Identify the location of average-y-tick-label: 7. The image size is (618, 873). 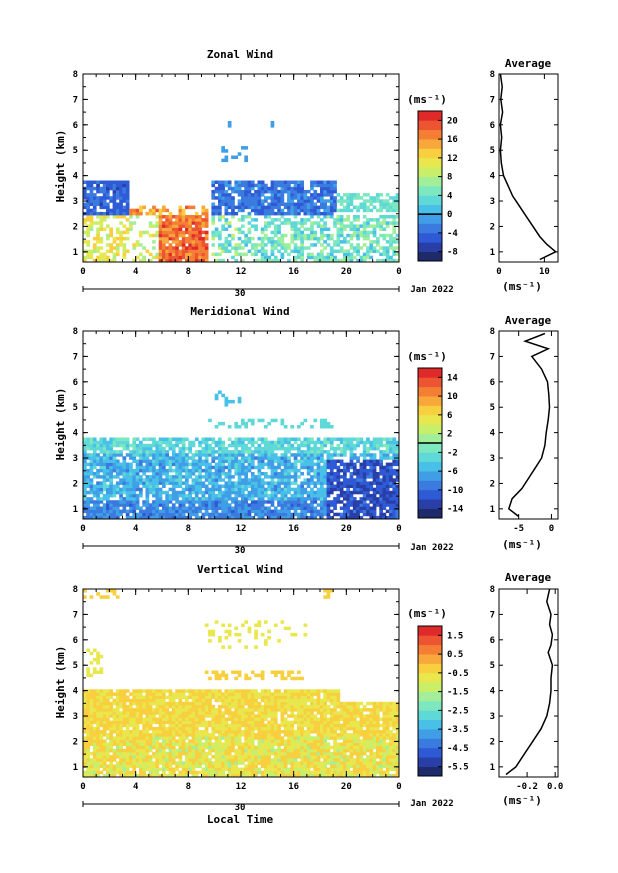
(492, 100).